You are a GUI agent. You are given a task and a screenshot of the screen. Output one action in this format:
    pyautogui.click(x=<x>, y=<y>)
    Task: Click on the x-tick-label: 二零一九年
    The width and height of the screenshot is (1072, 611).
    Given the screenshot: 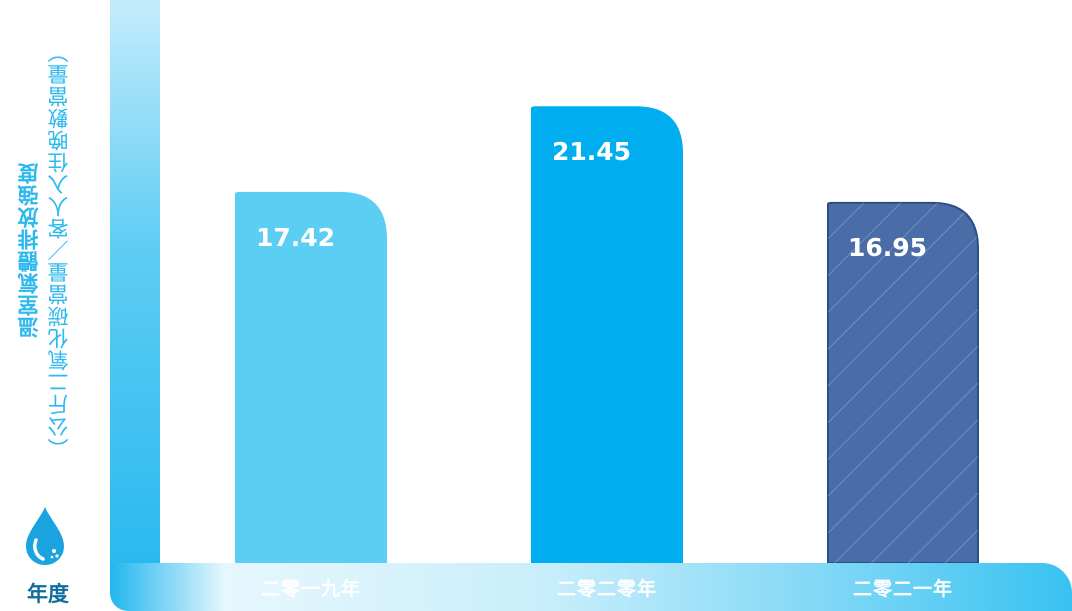 What is the action you would take?
    pyautogui.click(x=310, y=589)
    